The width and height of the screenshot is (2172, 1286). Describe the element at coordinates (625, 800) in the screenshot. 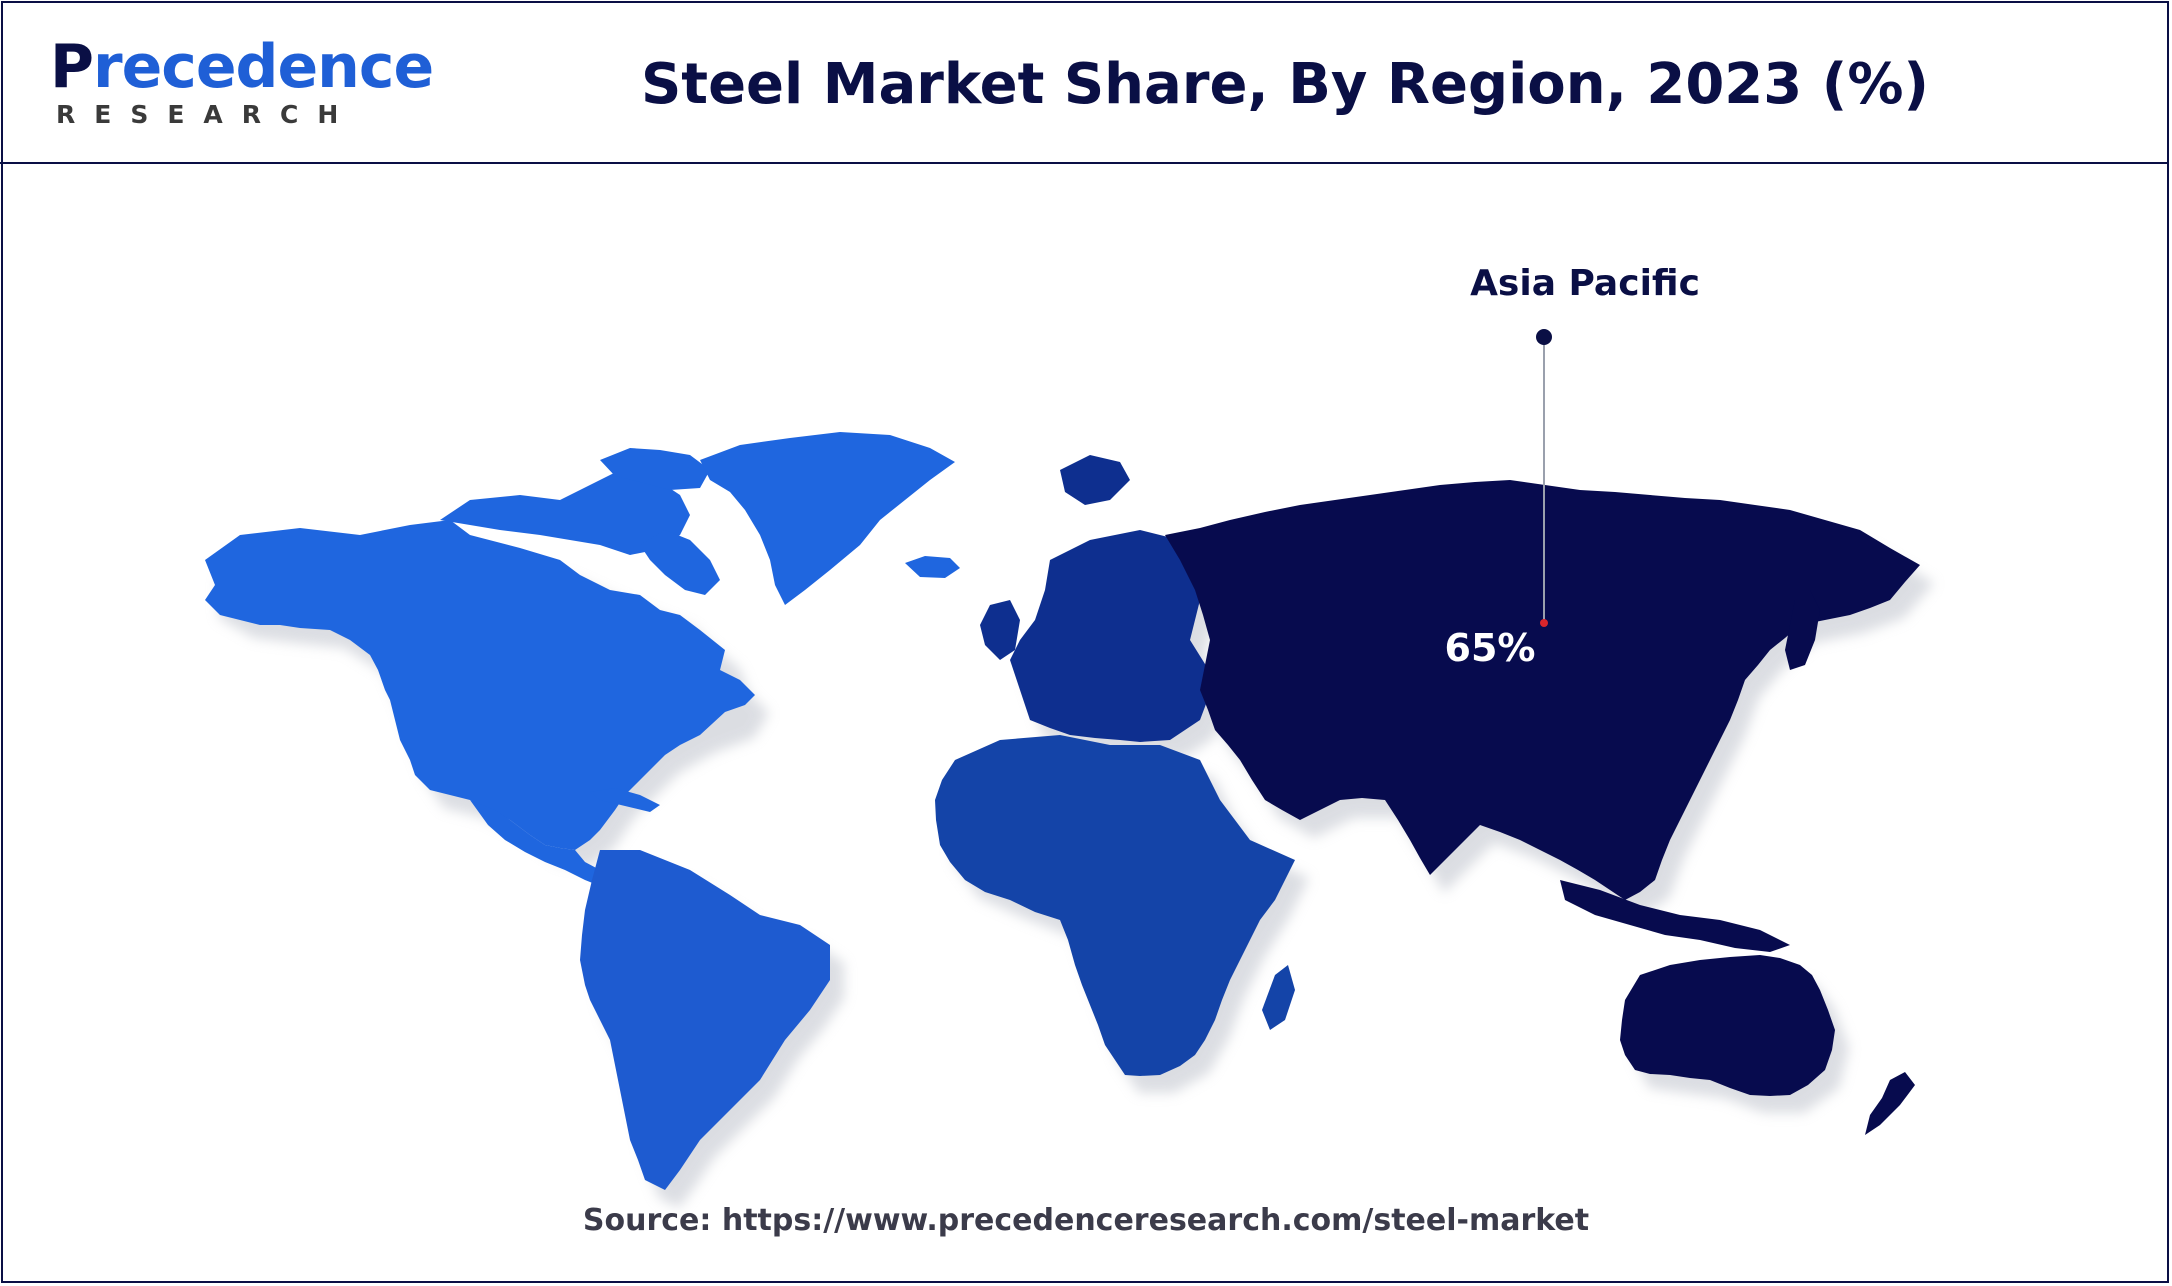

I see `caribbean-shape` at that location.